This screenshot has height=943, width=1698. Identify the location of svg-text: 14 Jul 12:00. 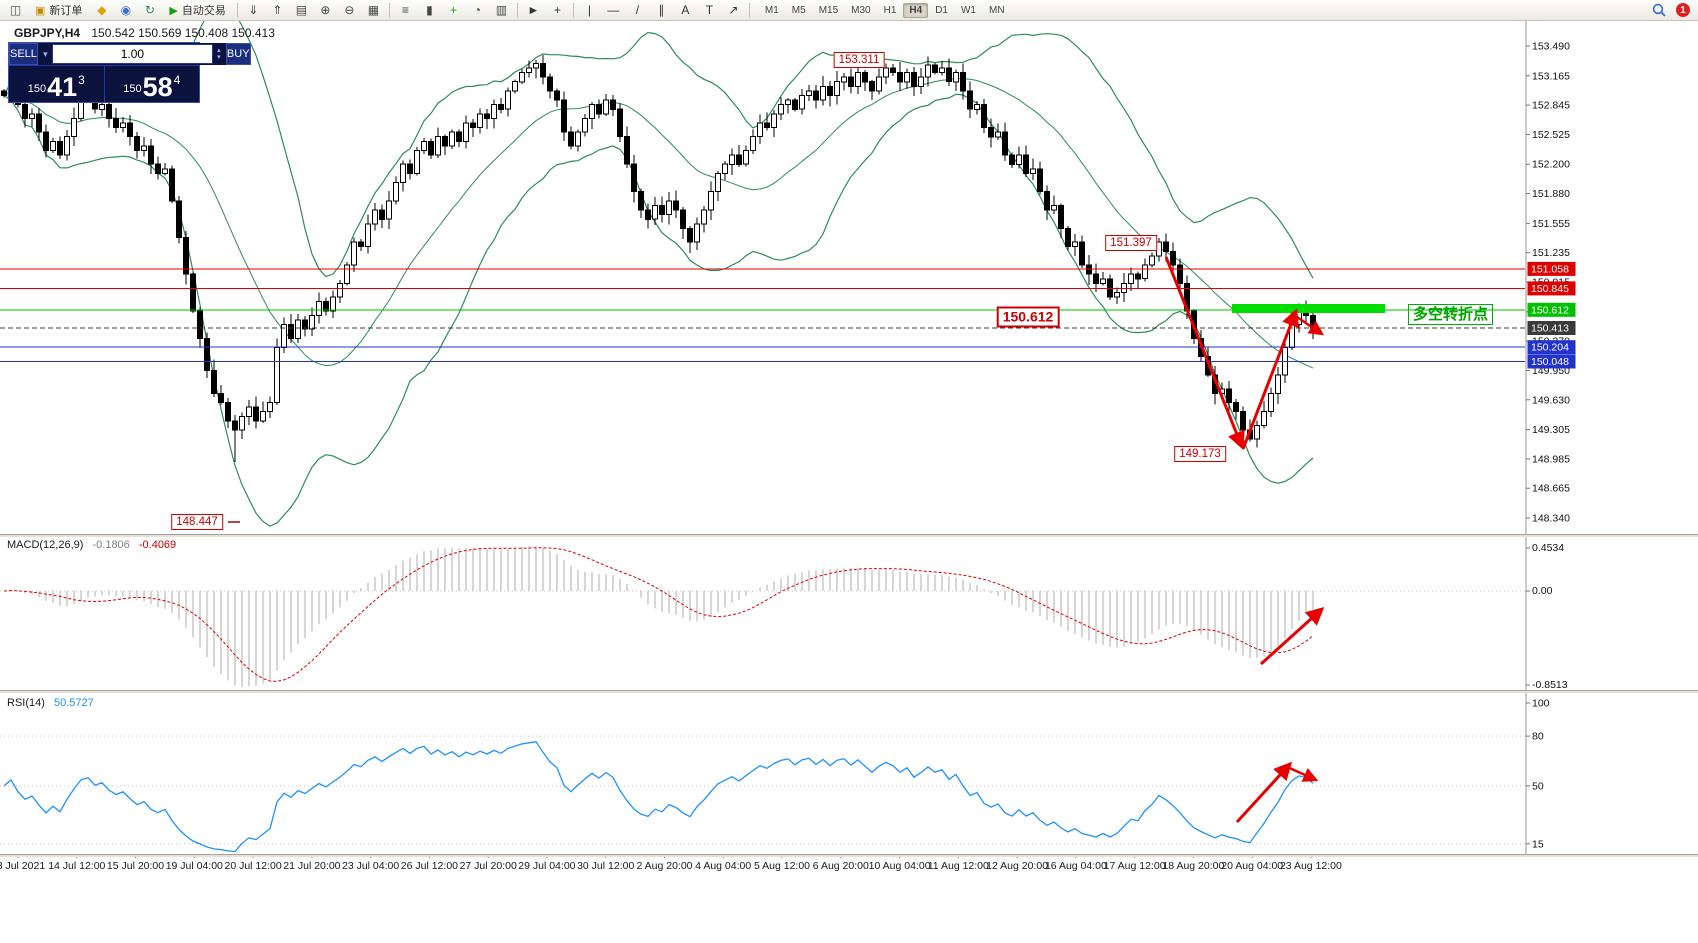
(76, 866).